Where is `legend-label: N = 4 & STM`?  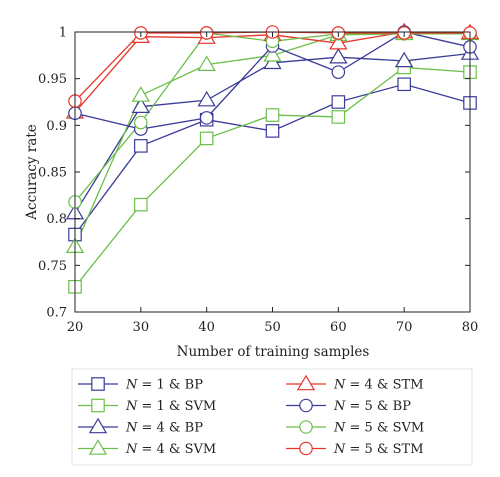
legend-label: N = 4 & STM is located at coordinates (378, 385).